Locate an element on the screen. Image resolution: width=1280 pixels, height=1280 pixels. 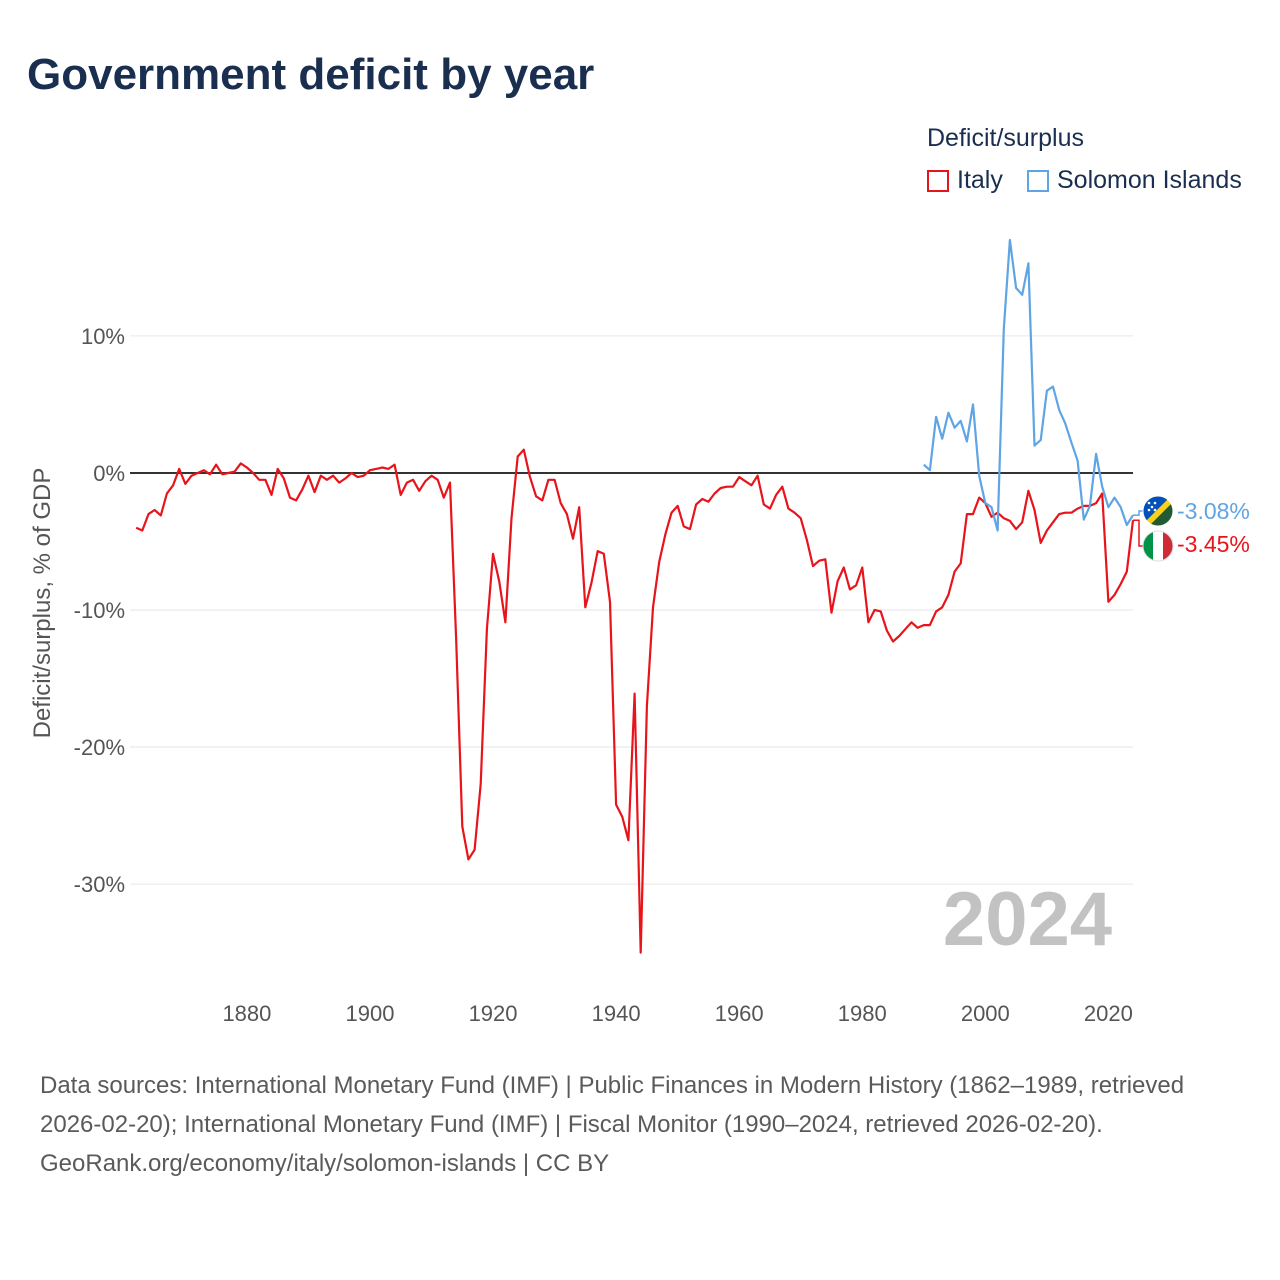
legend-title: Deficit/surplus is located at coordinates (1005, 138).